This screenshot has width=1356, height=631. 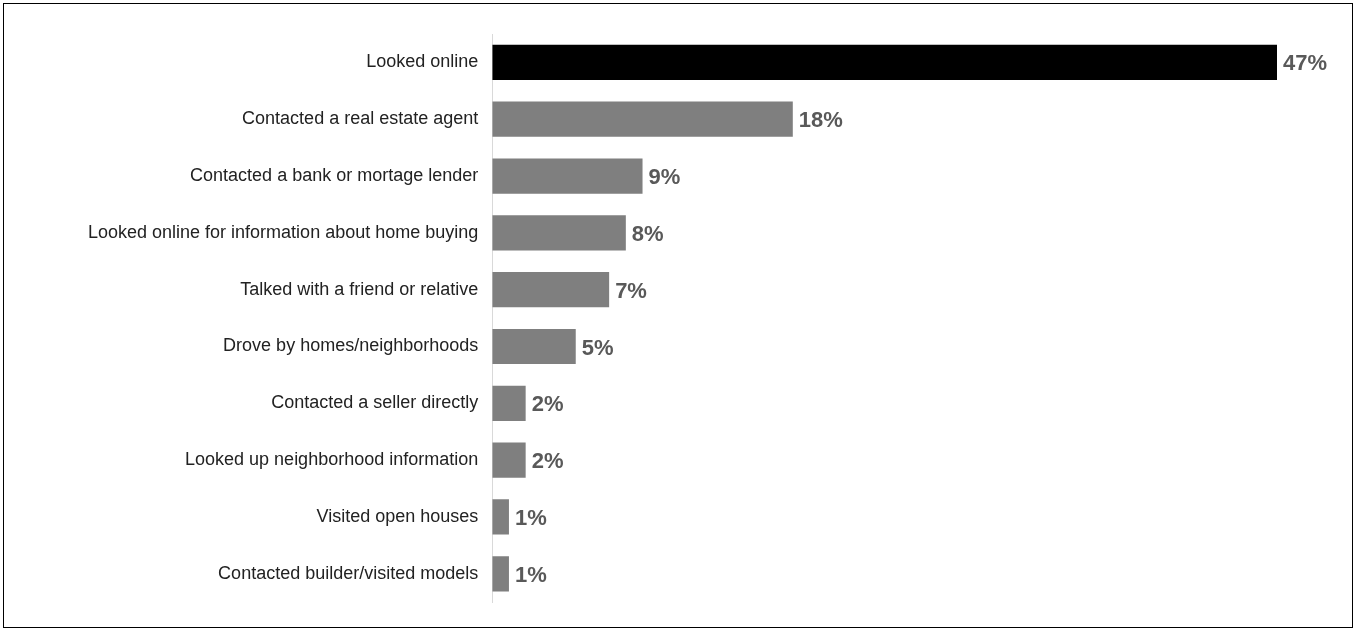 What do you see at coordinates (375, 402) in the screenshot?
I see `y-tick-label: Contacted a seller directly` at bounding box center [375, 402].